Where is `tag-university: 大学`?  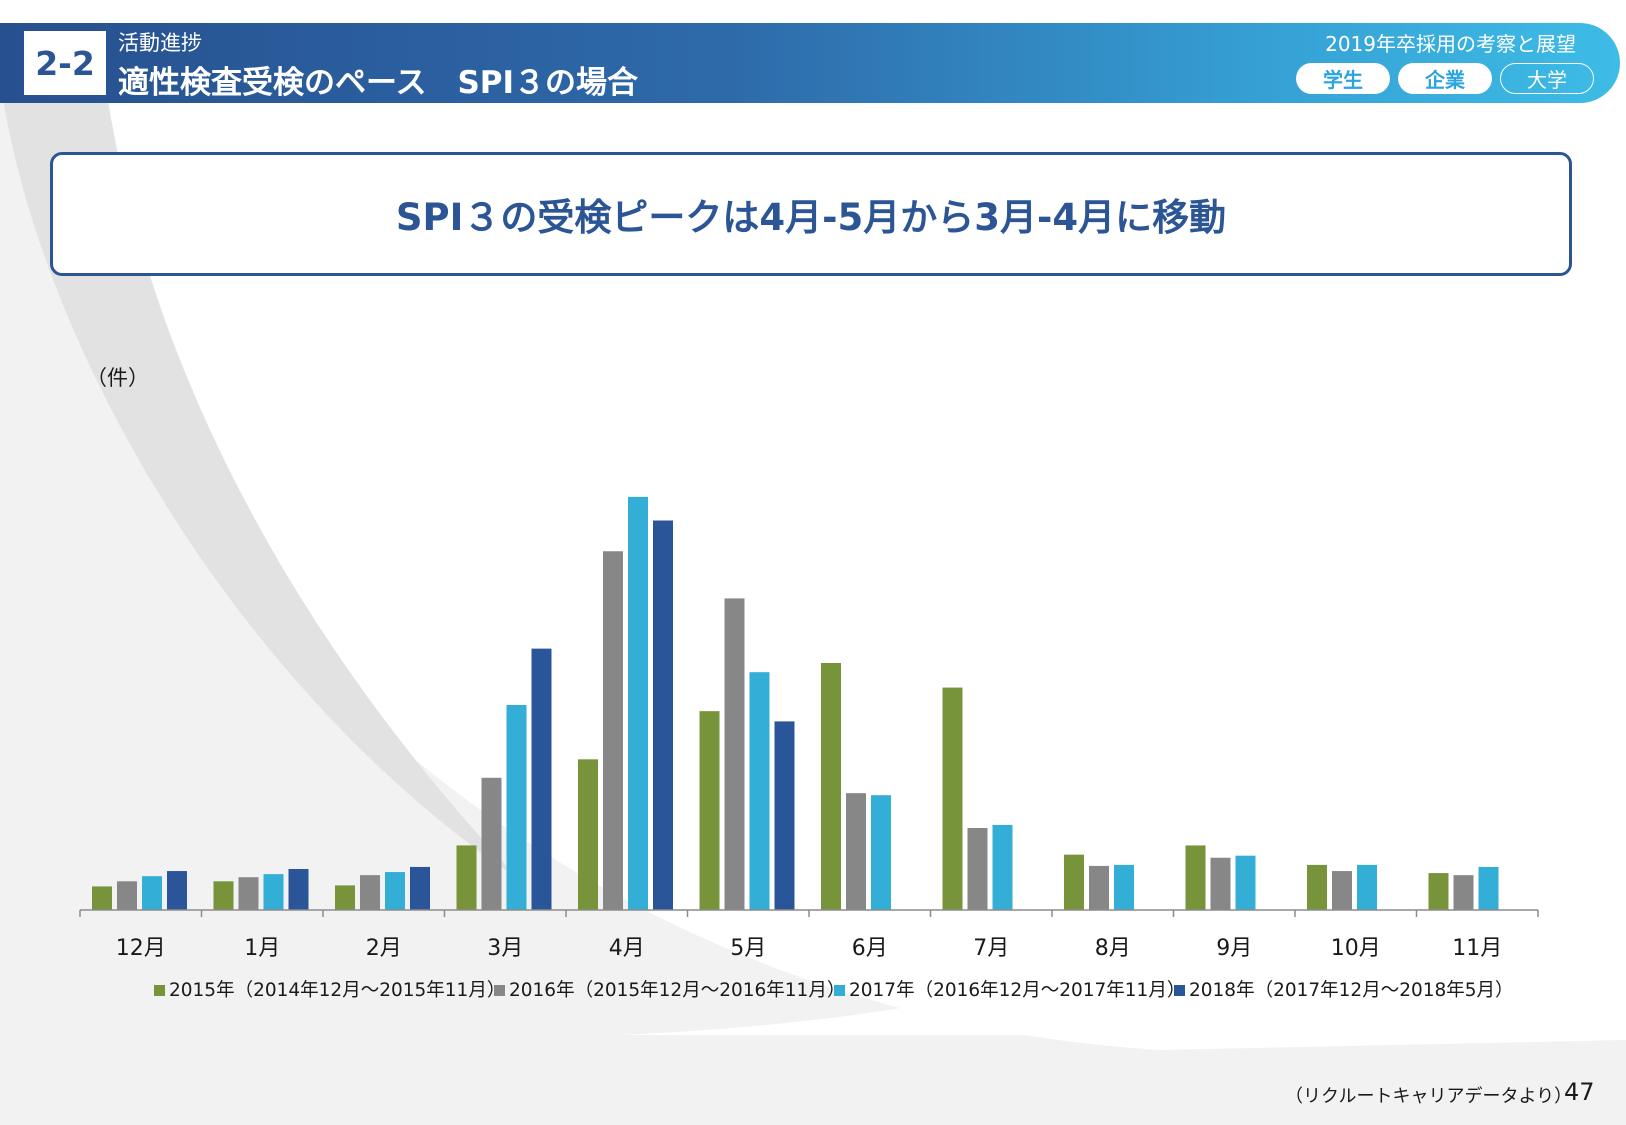 tag-university: 大学 is located at coordinates (1547, 78).